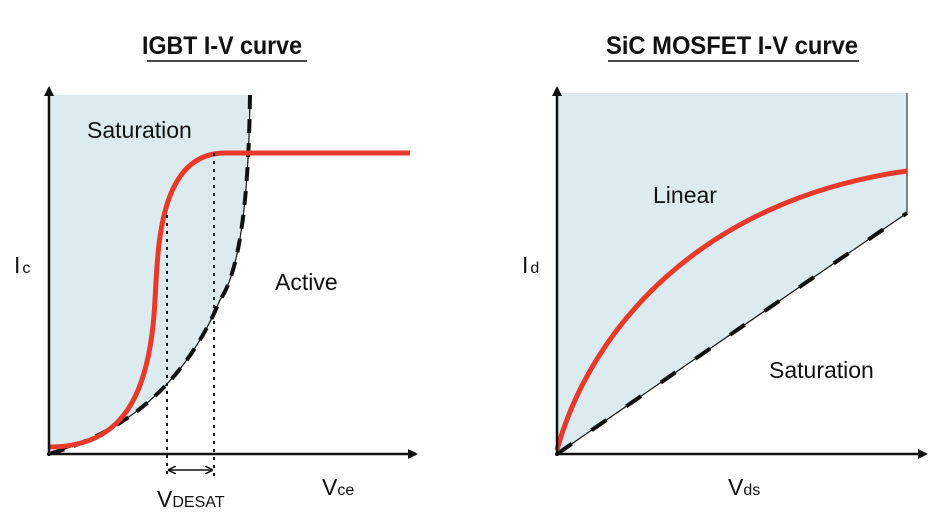  I want to click on igbt-active-label: Active, so click(306, 282).